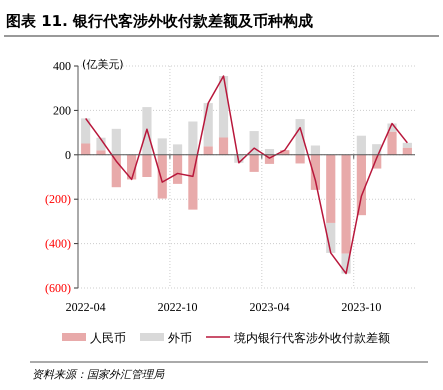 The height and width of the screenshot is (390, 443). I want to click on y-tick-label: (200), so click(58, 199).